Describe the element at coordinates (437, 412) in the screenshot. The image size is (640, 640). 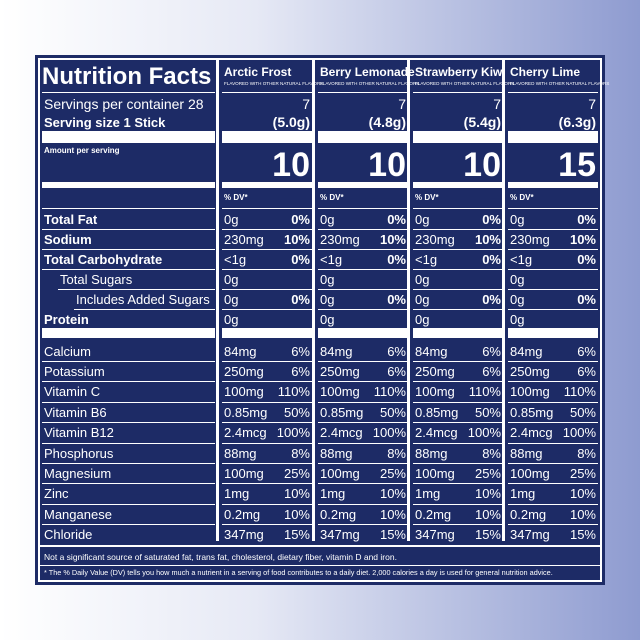
I see `amount: 0.85mg` at that location.